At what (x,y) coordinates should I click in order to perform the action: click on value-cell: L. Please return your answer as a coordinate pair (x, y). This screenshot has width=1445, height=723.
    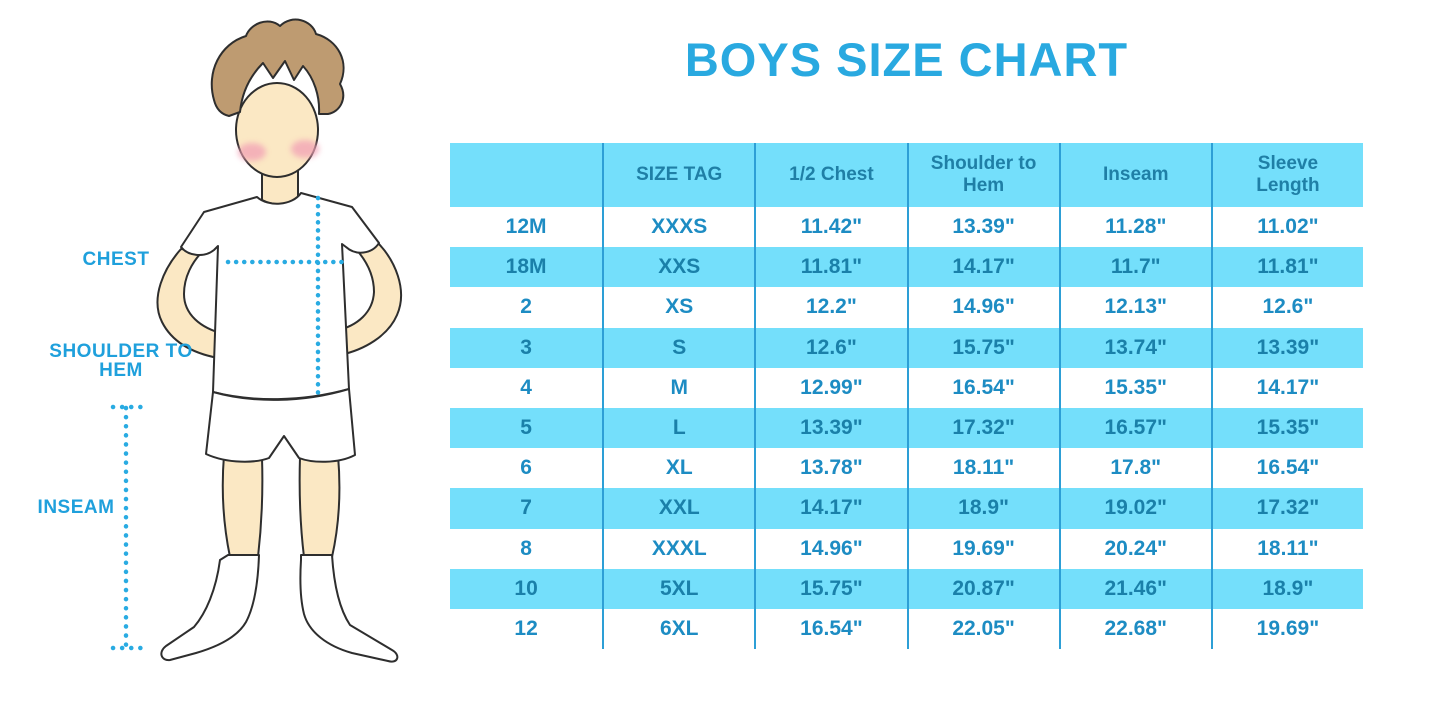
    Looking at the image, I should click on (678, 428).